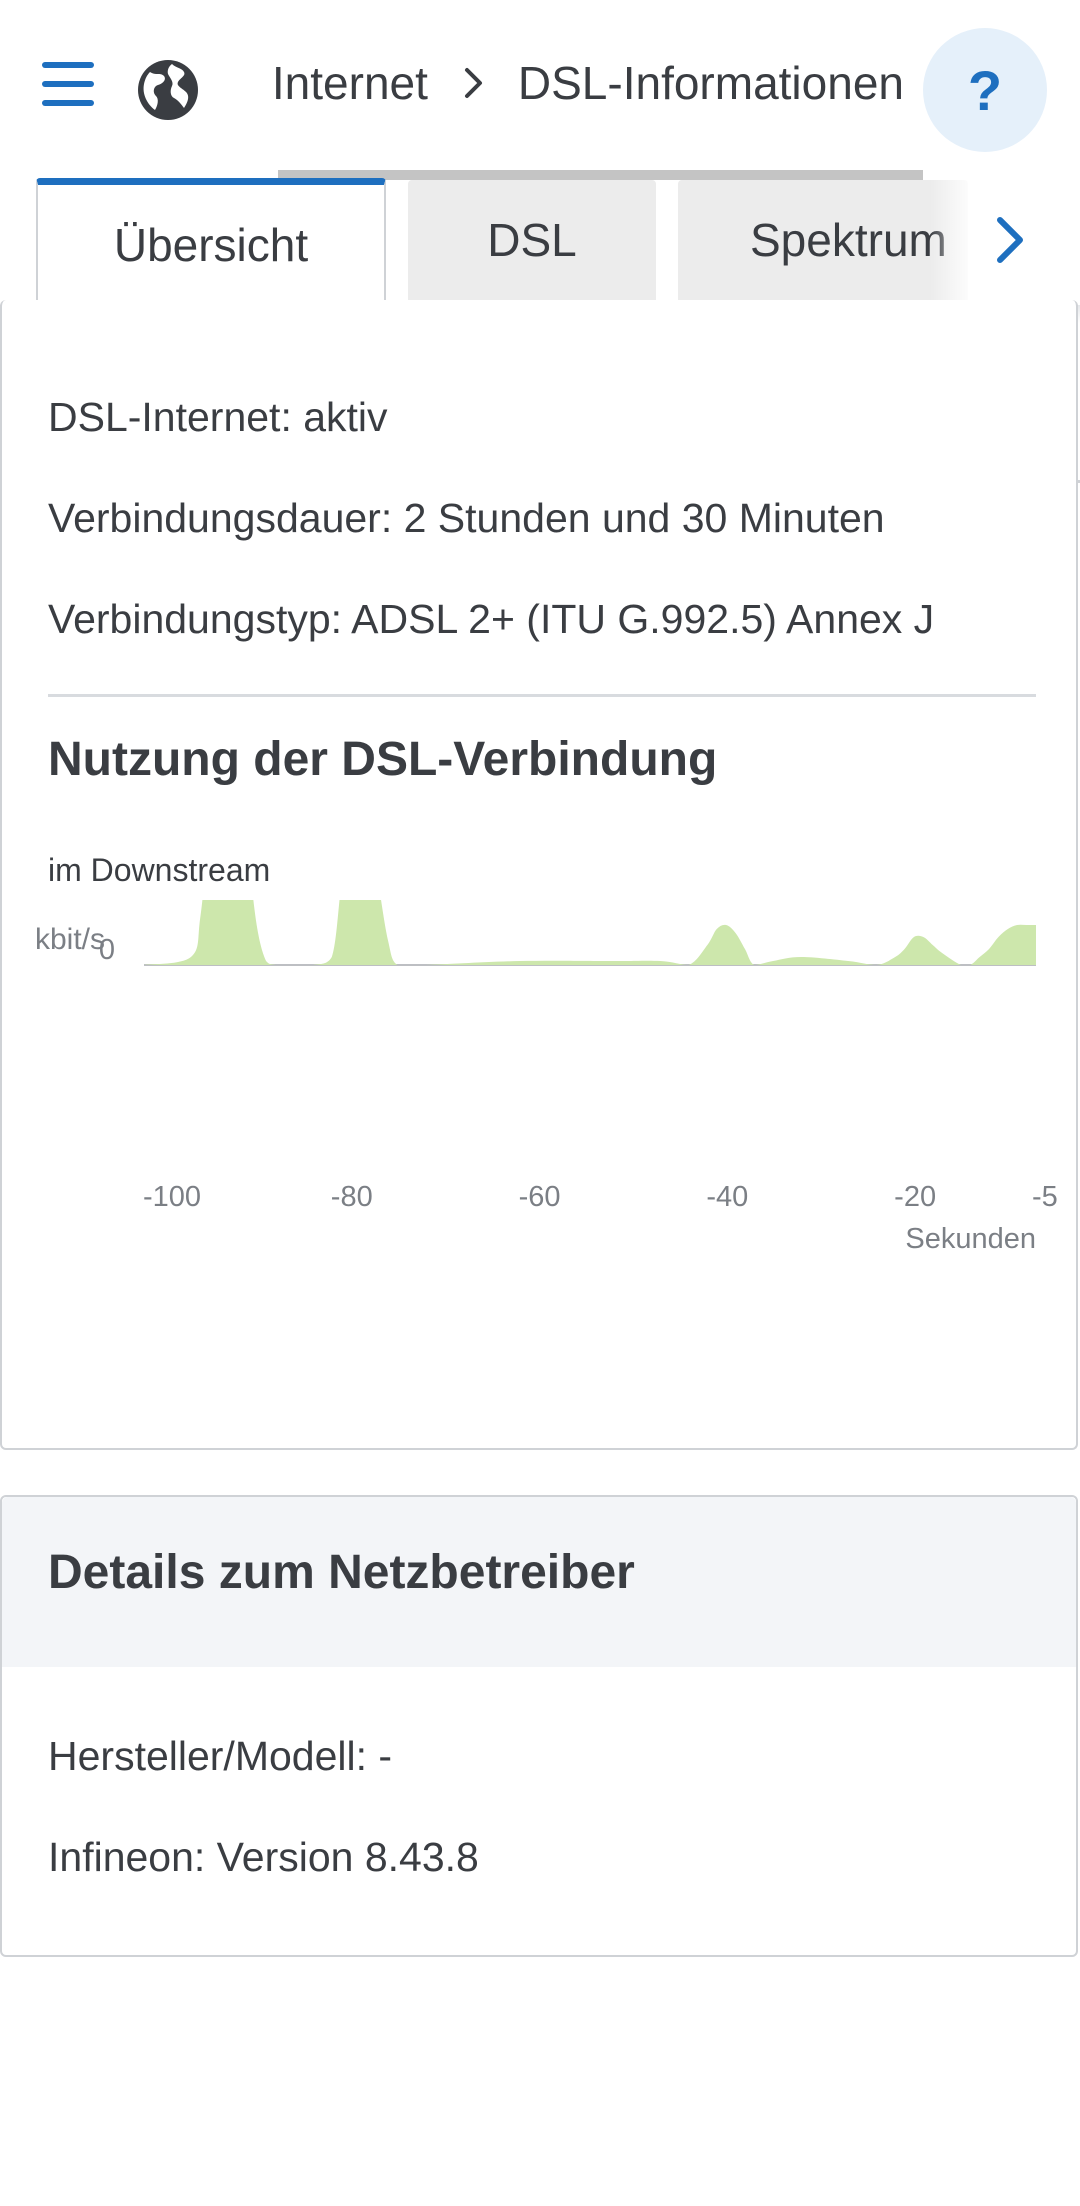 This screenshot has height=2206, width=1080. I want to click on x-tick-label: -100, so click(172, 1197).